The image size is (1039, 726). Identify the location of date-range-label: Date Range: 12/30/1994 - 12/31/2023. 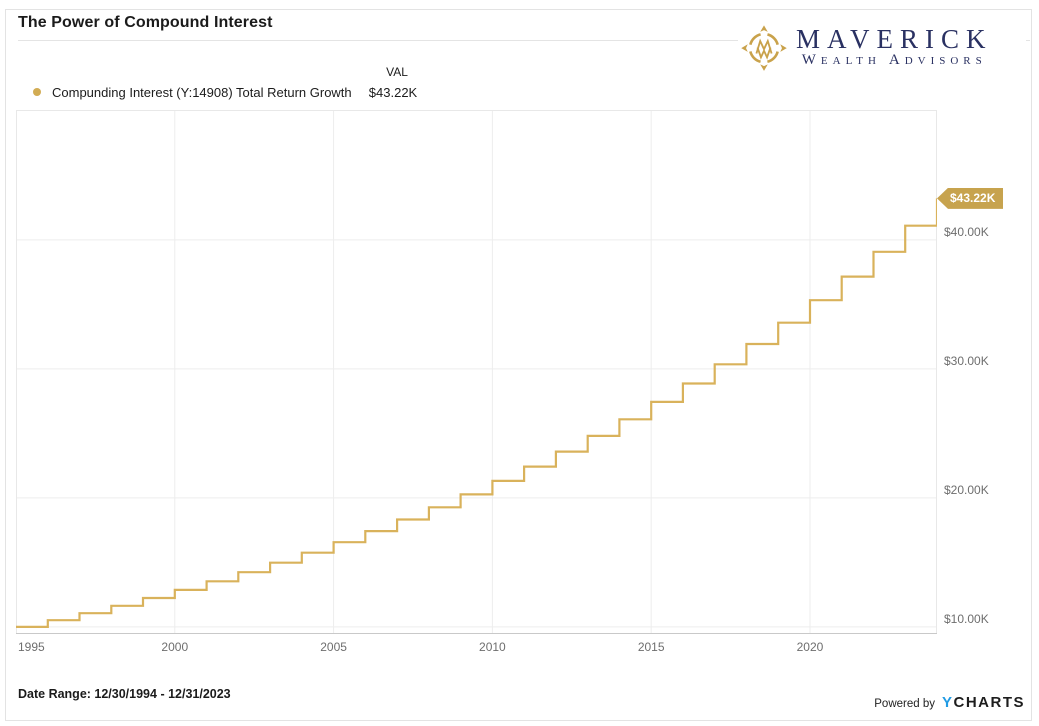
(124, 694).